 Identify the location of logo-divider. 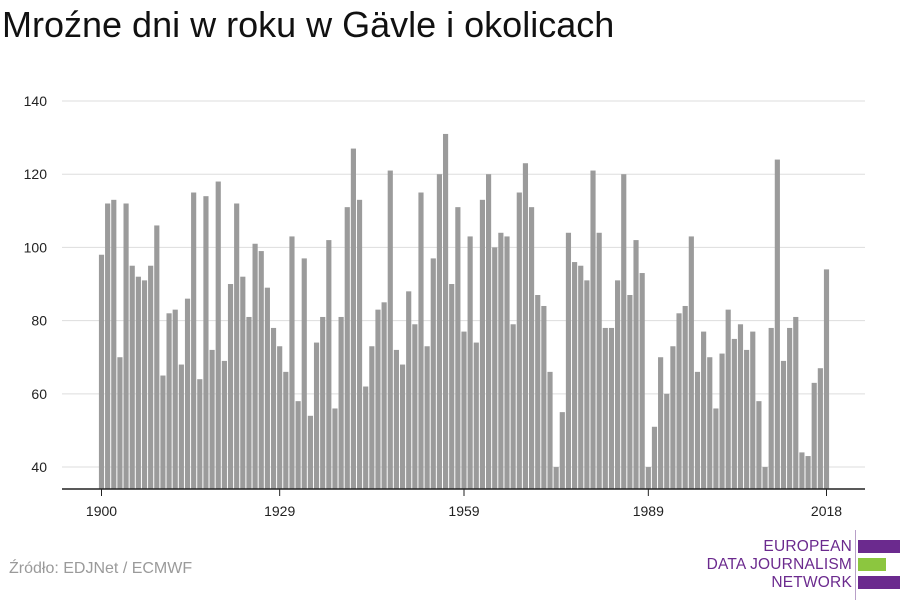
(855, 565).